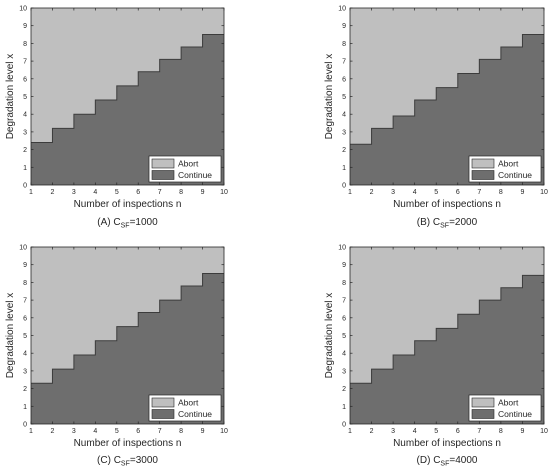  I want to click on x-tick-label: 10, so click(544, 431).